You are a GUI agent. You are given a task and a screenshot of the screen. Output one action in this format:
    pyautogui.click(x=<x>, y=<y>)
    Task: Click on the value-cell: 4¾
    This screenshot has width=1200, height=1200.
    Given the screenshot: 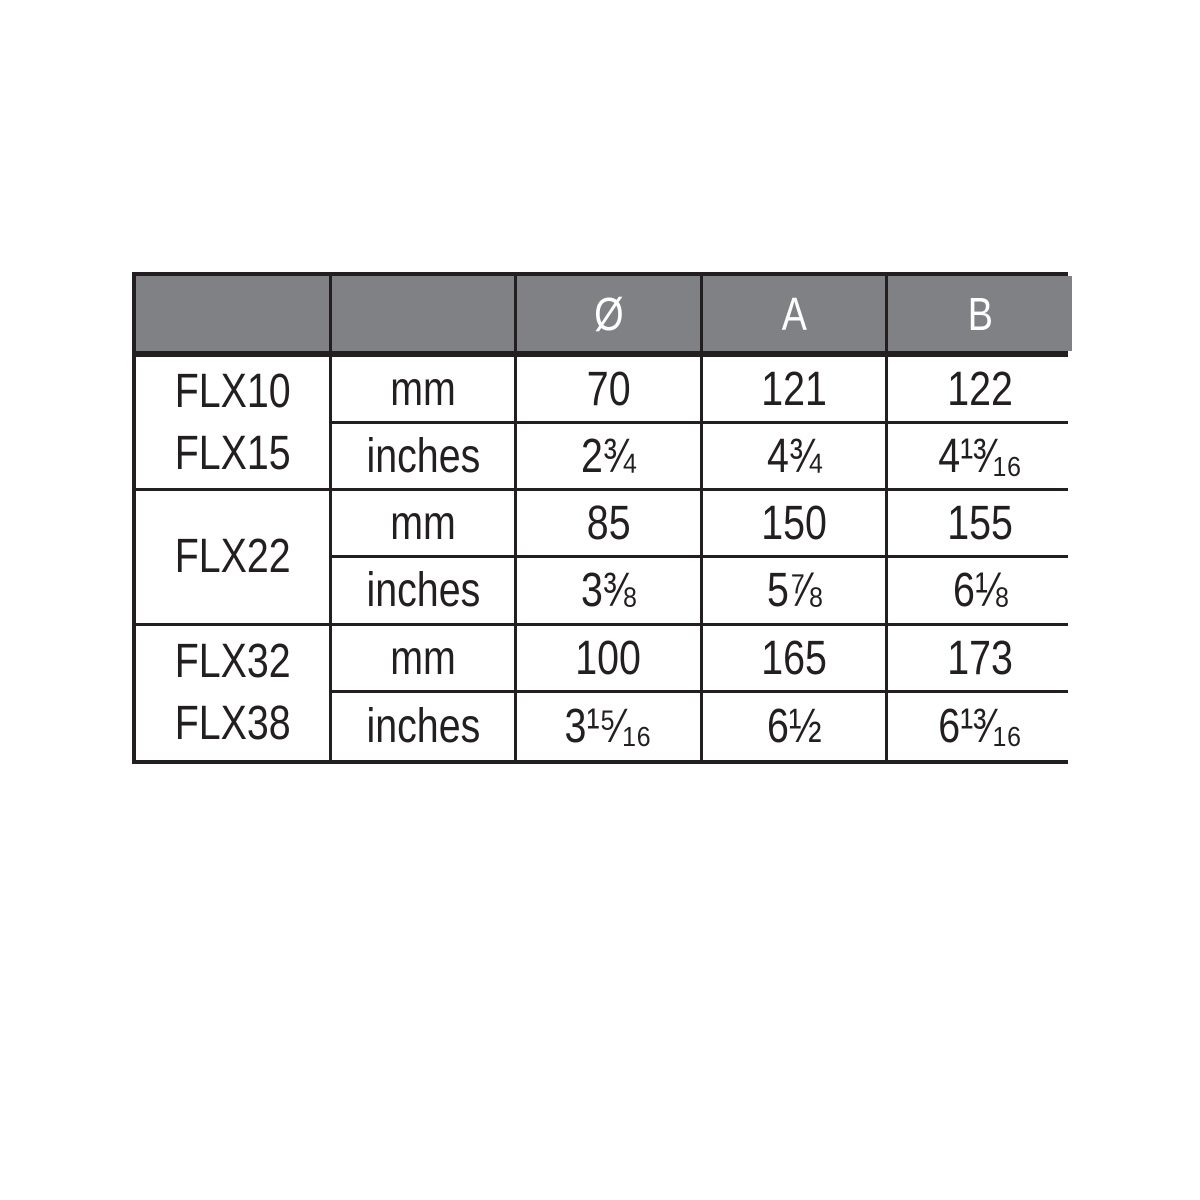 What is the action you would take?
    pyautogui.click(x=794, y=456)
    